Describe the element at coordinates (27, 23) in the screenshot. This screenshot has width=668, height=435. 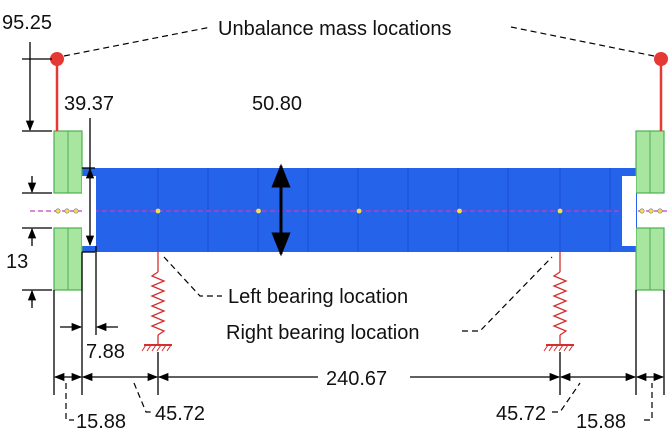
I see `dim-unbalance-radius-text: 95.25` at that location.